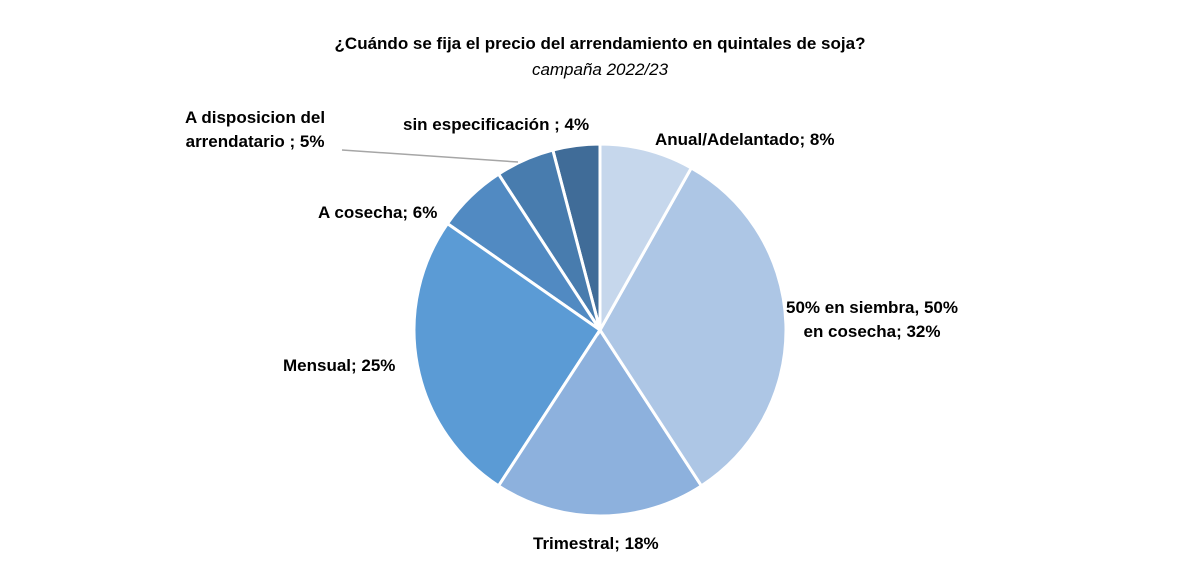 This screenshot has width=1200, height=574. I want to click on label-line: 50% en siembra, 50%, so click(872, 307).